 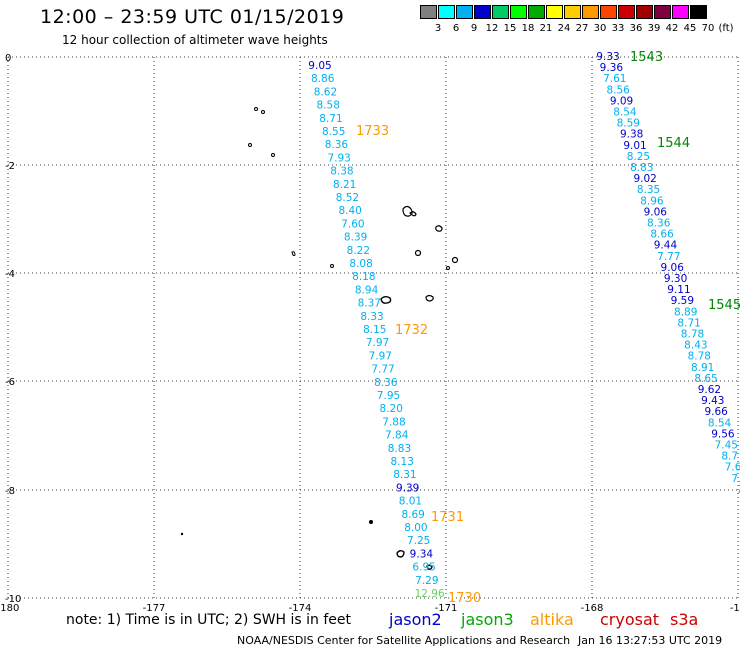 What do you see at coordinates (582, 28) in the screenshot?
I see `color-scale-label: 27` at bounding box center [582, 28].